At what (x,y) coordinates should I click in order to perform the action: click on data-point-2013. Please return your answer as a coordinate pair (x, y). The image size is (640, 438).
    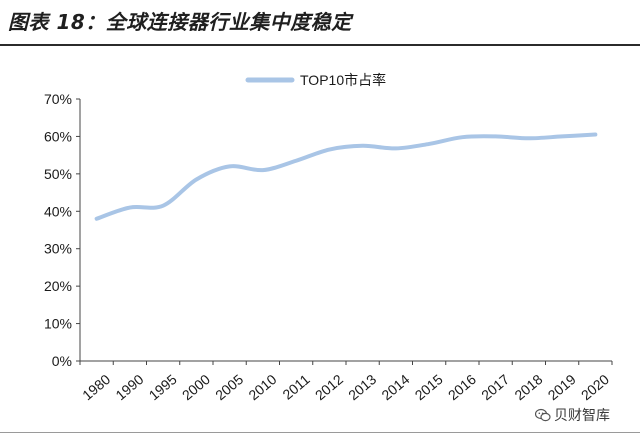
    Looking at the image, I should click on (363, 146).